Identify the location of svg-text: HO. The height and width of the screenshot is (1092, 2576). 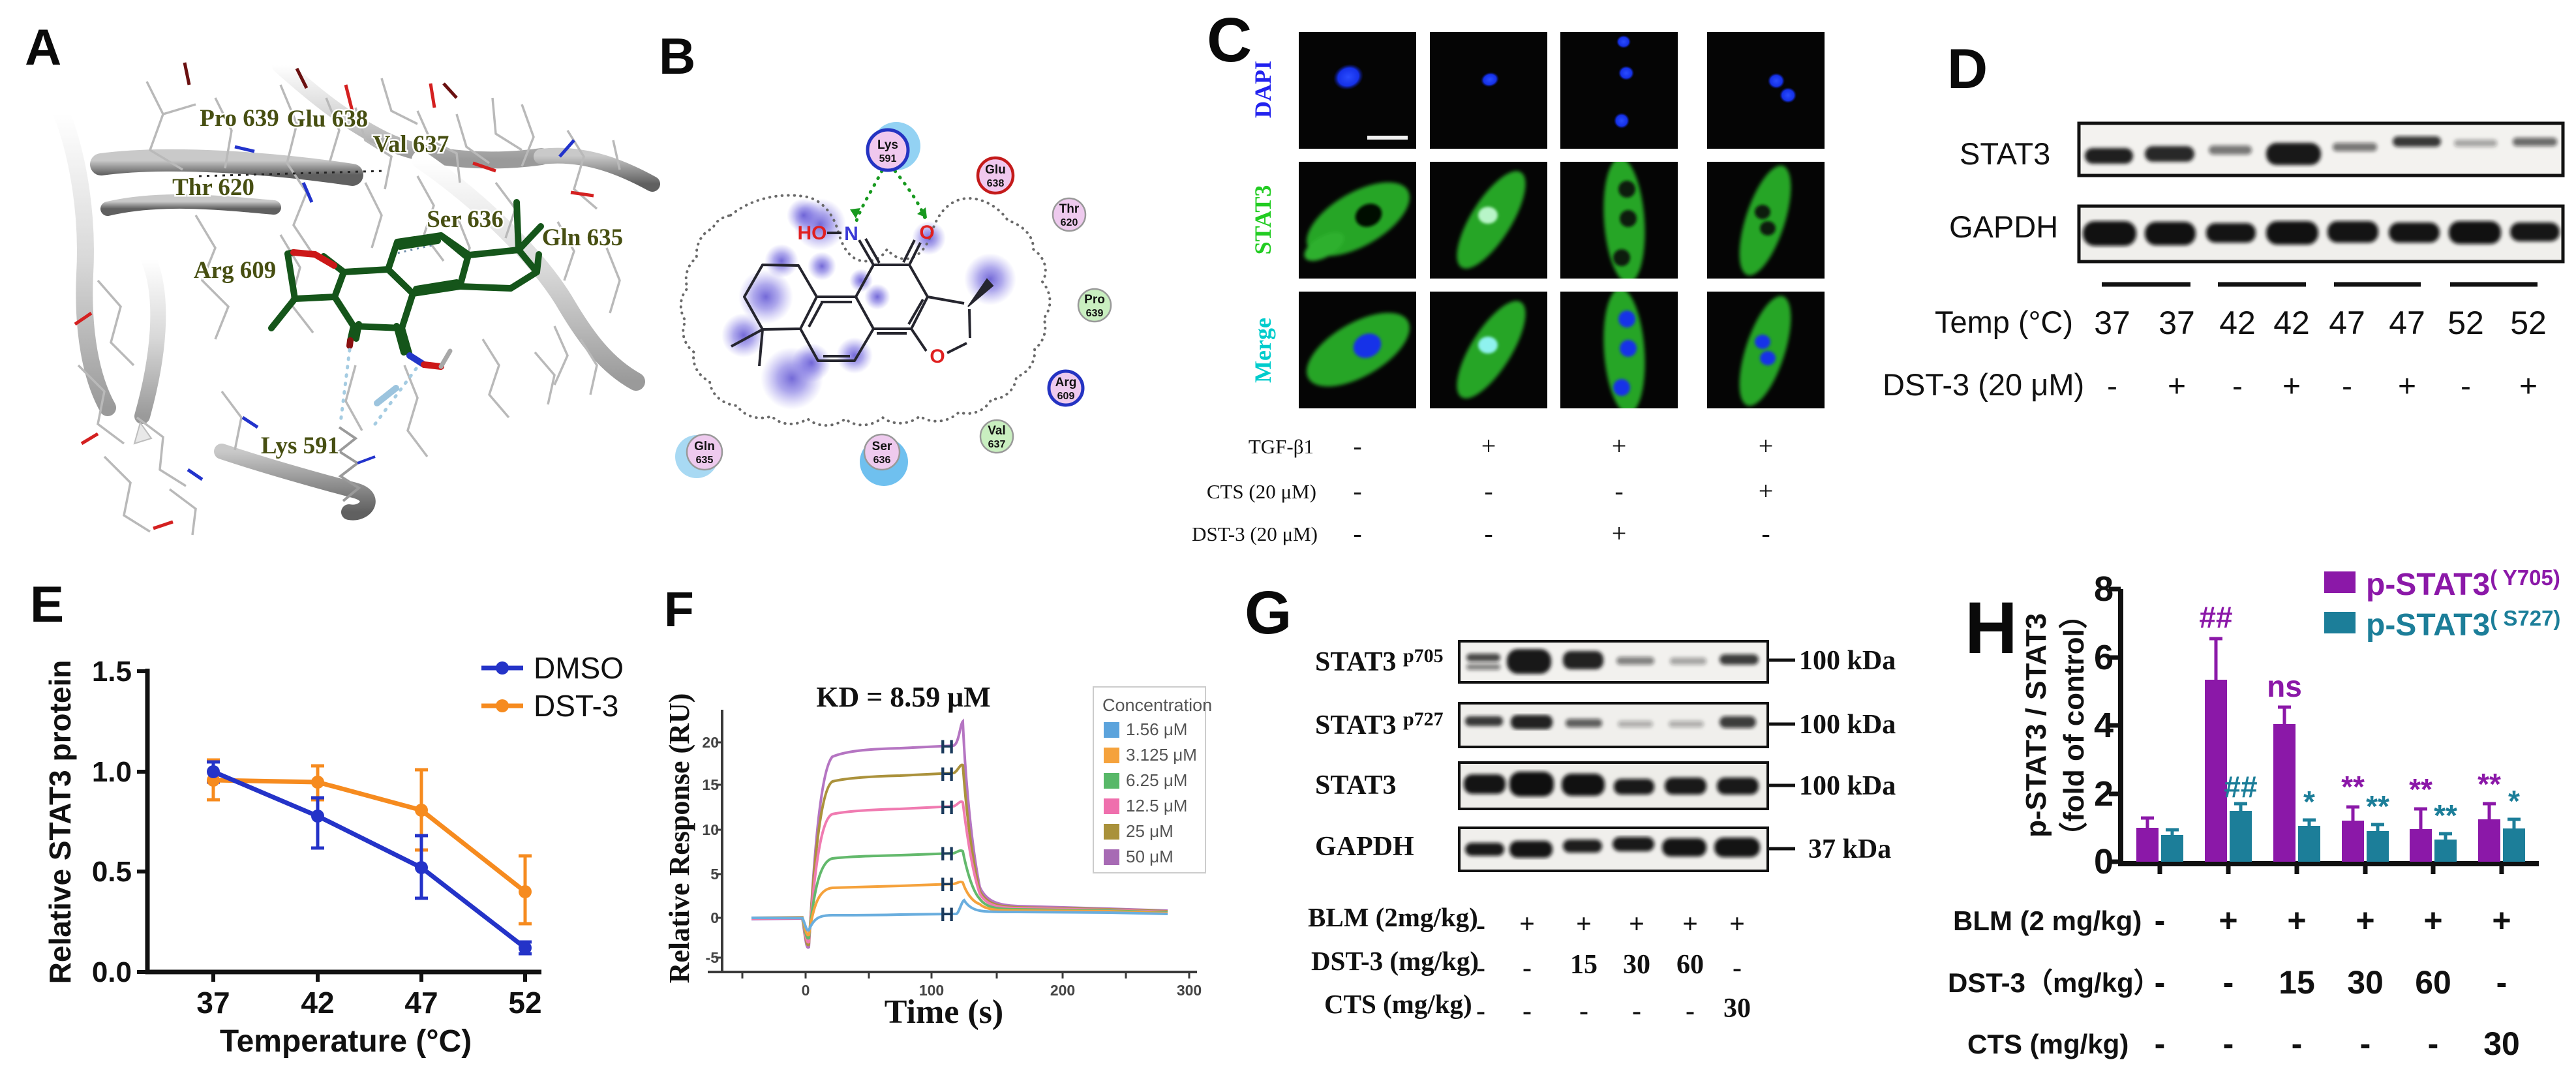
(813, 233).